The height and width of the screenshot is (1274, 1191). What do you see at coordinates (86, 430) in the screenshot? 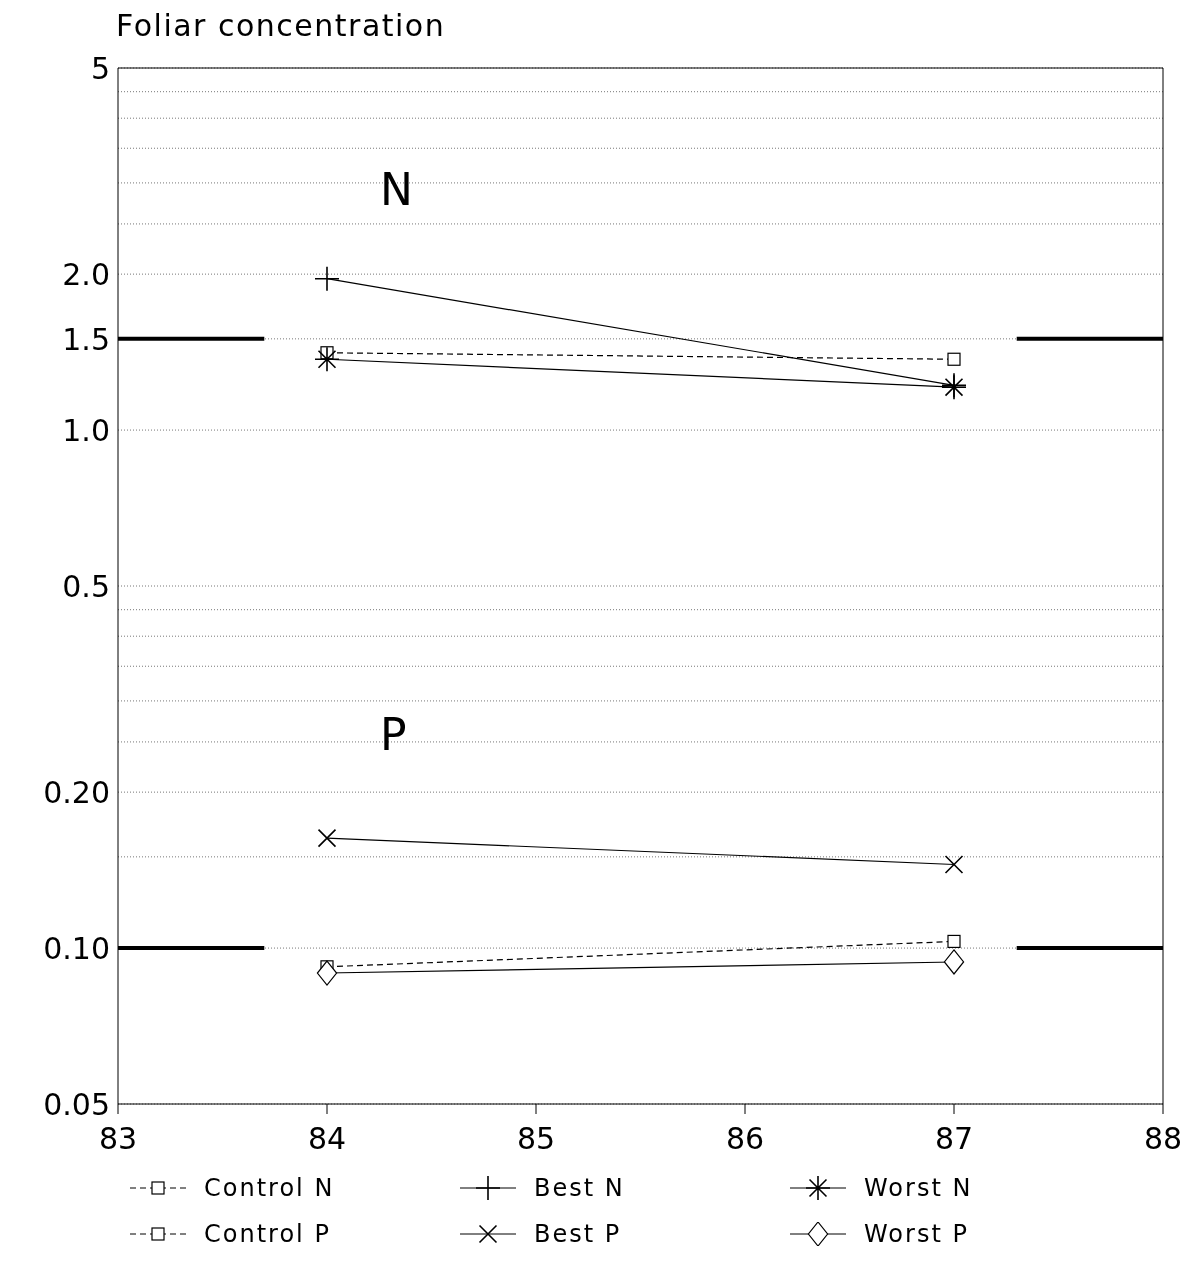
I see `y-tick-label: 1.0` at bounding box center [86, 430].